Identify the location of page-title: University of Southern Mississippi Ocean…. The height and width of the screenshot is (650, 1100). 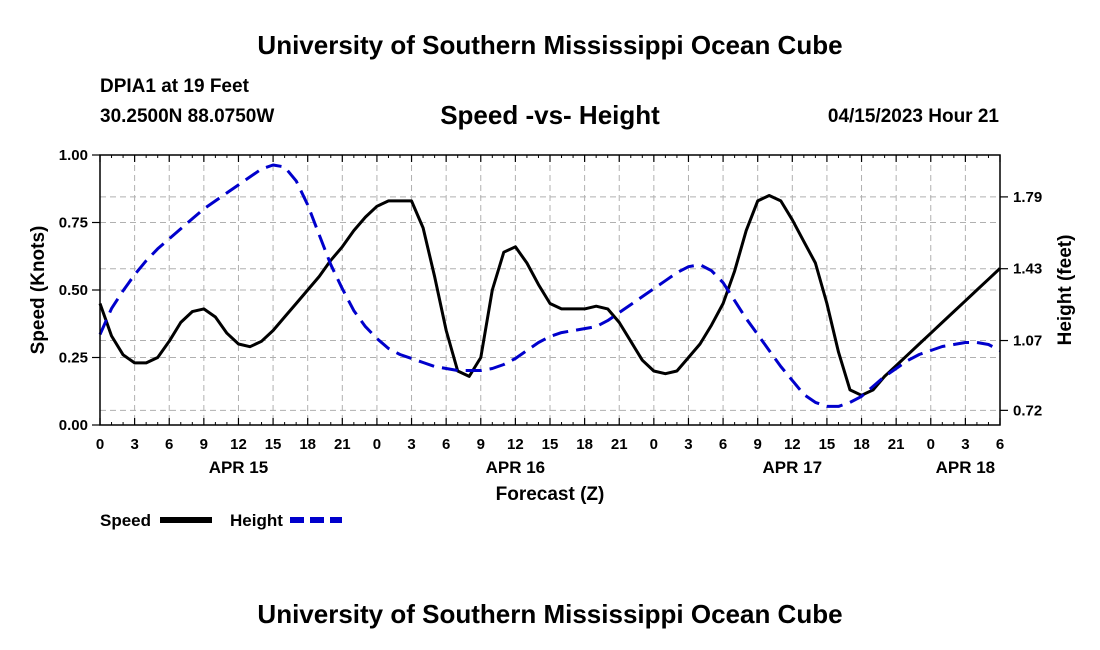
(550, 45).